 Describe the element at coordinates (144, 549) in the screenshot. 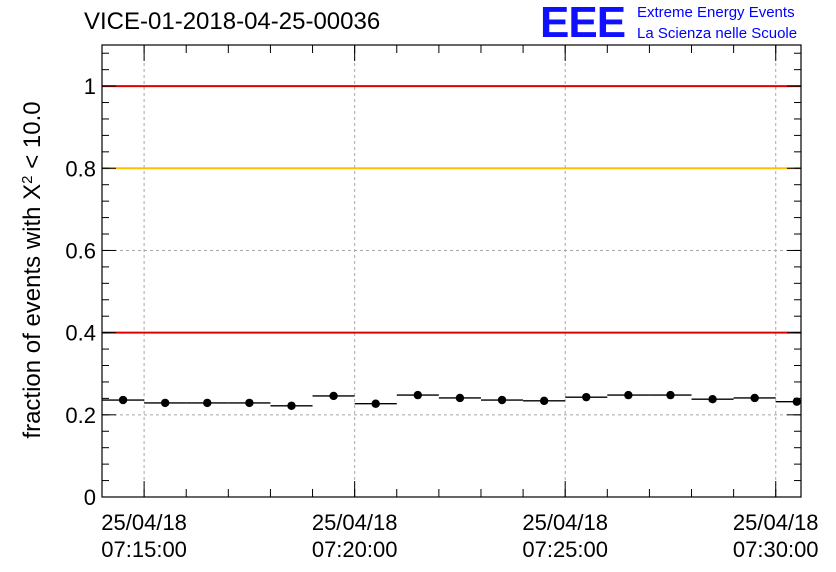

I see `x-tick-label-time: 07:15:00` at that location.